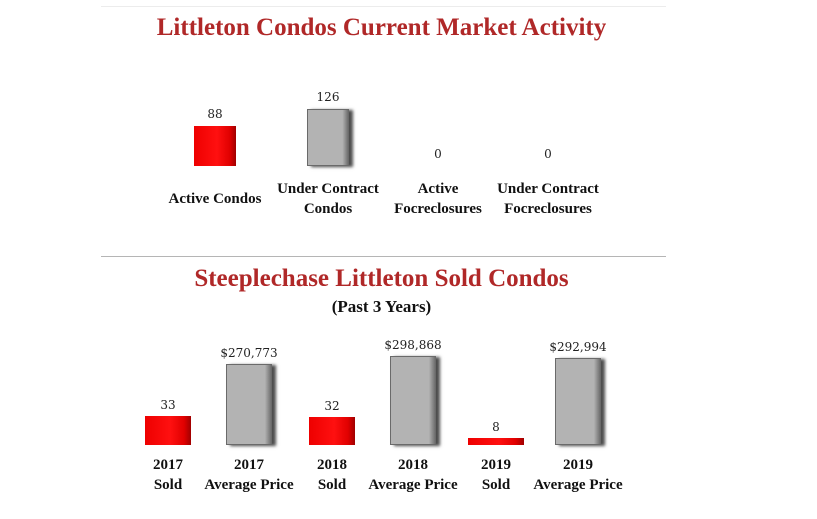 This screenshot has width=817, height=519. I want to click on value-label-5: 8, so click(496, 427).